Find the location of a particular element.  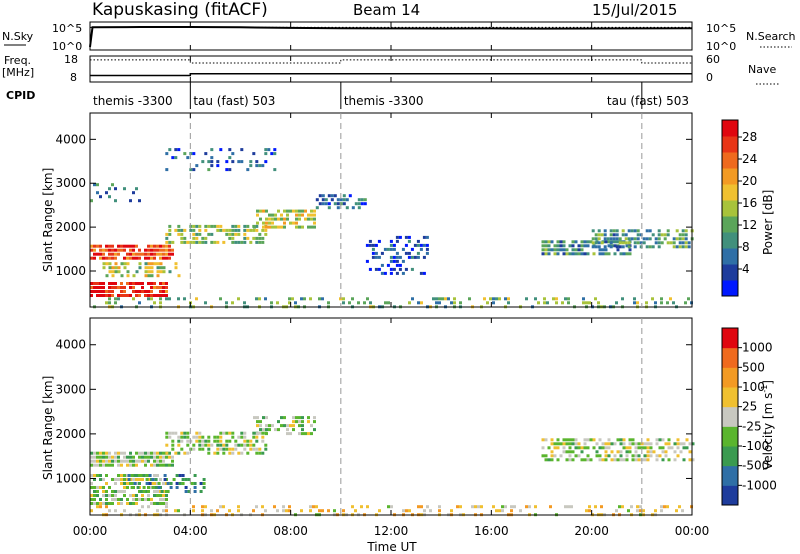

noise-ytick-bottom: 10^0 is located at coordinates (67, 46).